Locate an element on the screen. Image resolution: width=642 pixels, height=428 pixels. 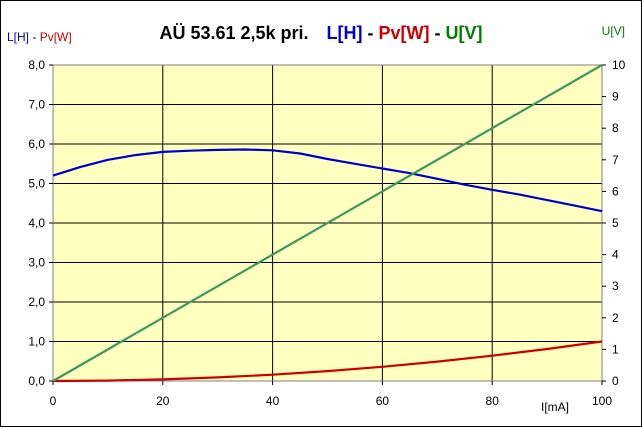
y-right-tick-label: 4 is located at coordinates (615, 255).